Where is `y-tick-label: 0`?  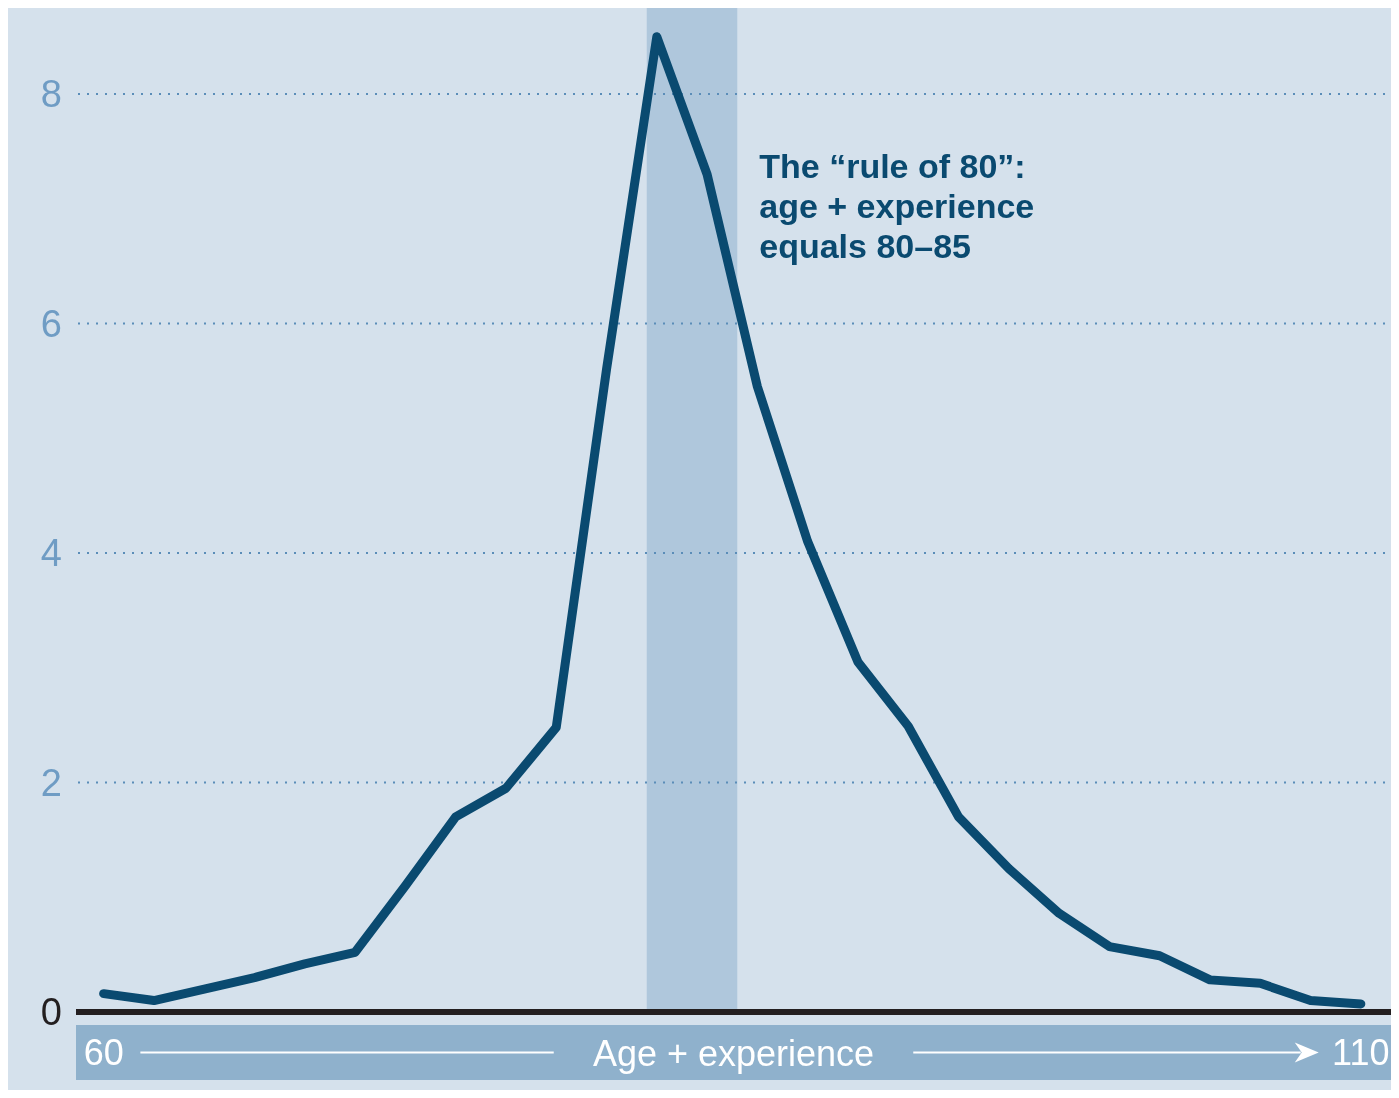 y-tick-label: 0 is located at coordinates (51, 1012).